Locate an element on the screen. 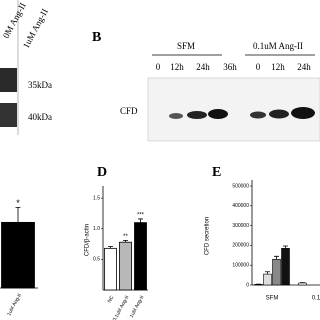 This screenshot has width=320, height=320. significance: ** is located at coordinates (125, 237).